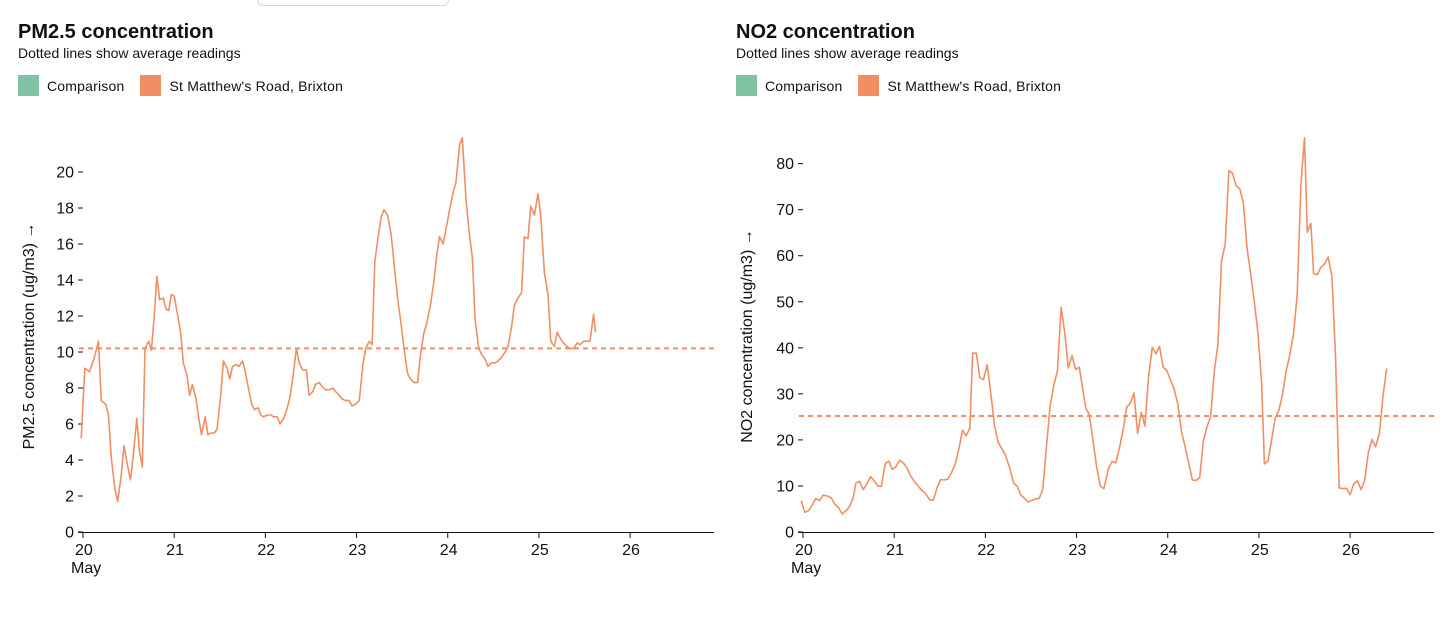 The height and width of the screenshot is (618, 1456). Describe the element at coordinates (785, 256) in the screenshot. I see `y-tick-label: 60` at that location.